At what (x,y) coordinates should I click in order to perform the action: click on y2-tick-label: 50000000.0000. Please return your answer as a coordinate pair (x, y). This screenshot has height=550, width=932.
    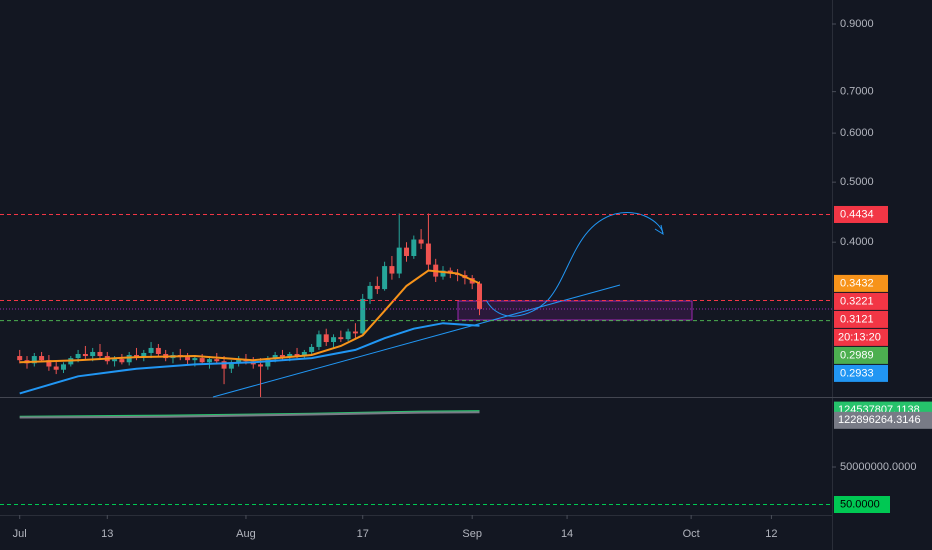
    Looking at the image, I should click on (878, 467).